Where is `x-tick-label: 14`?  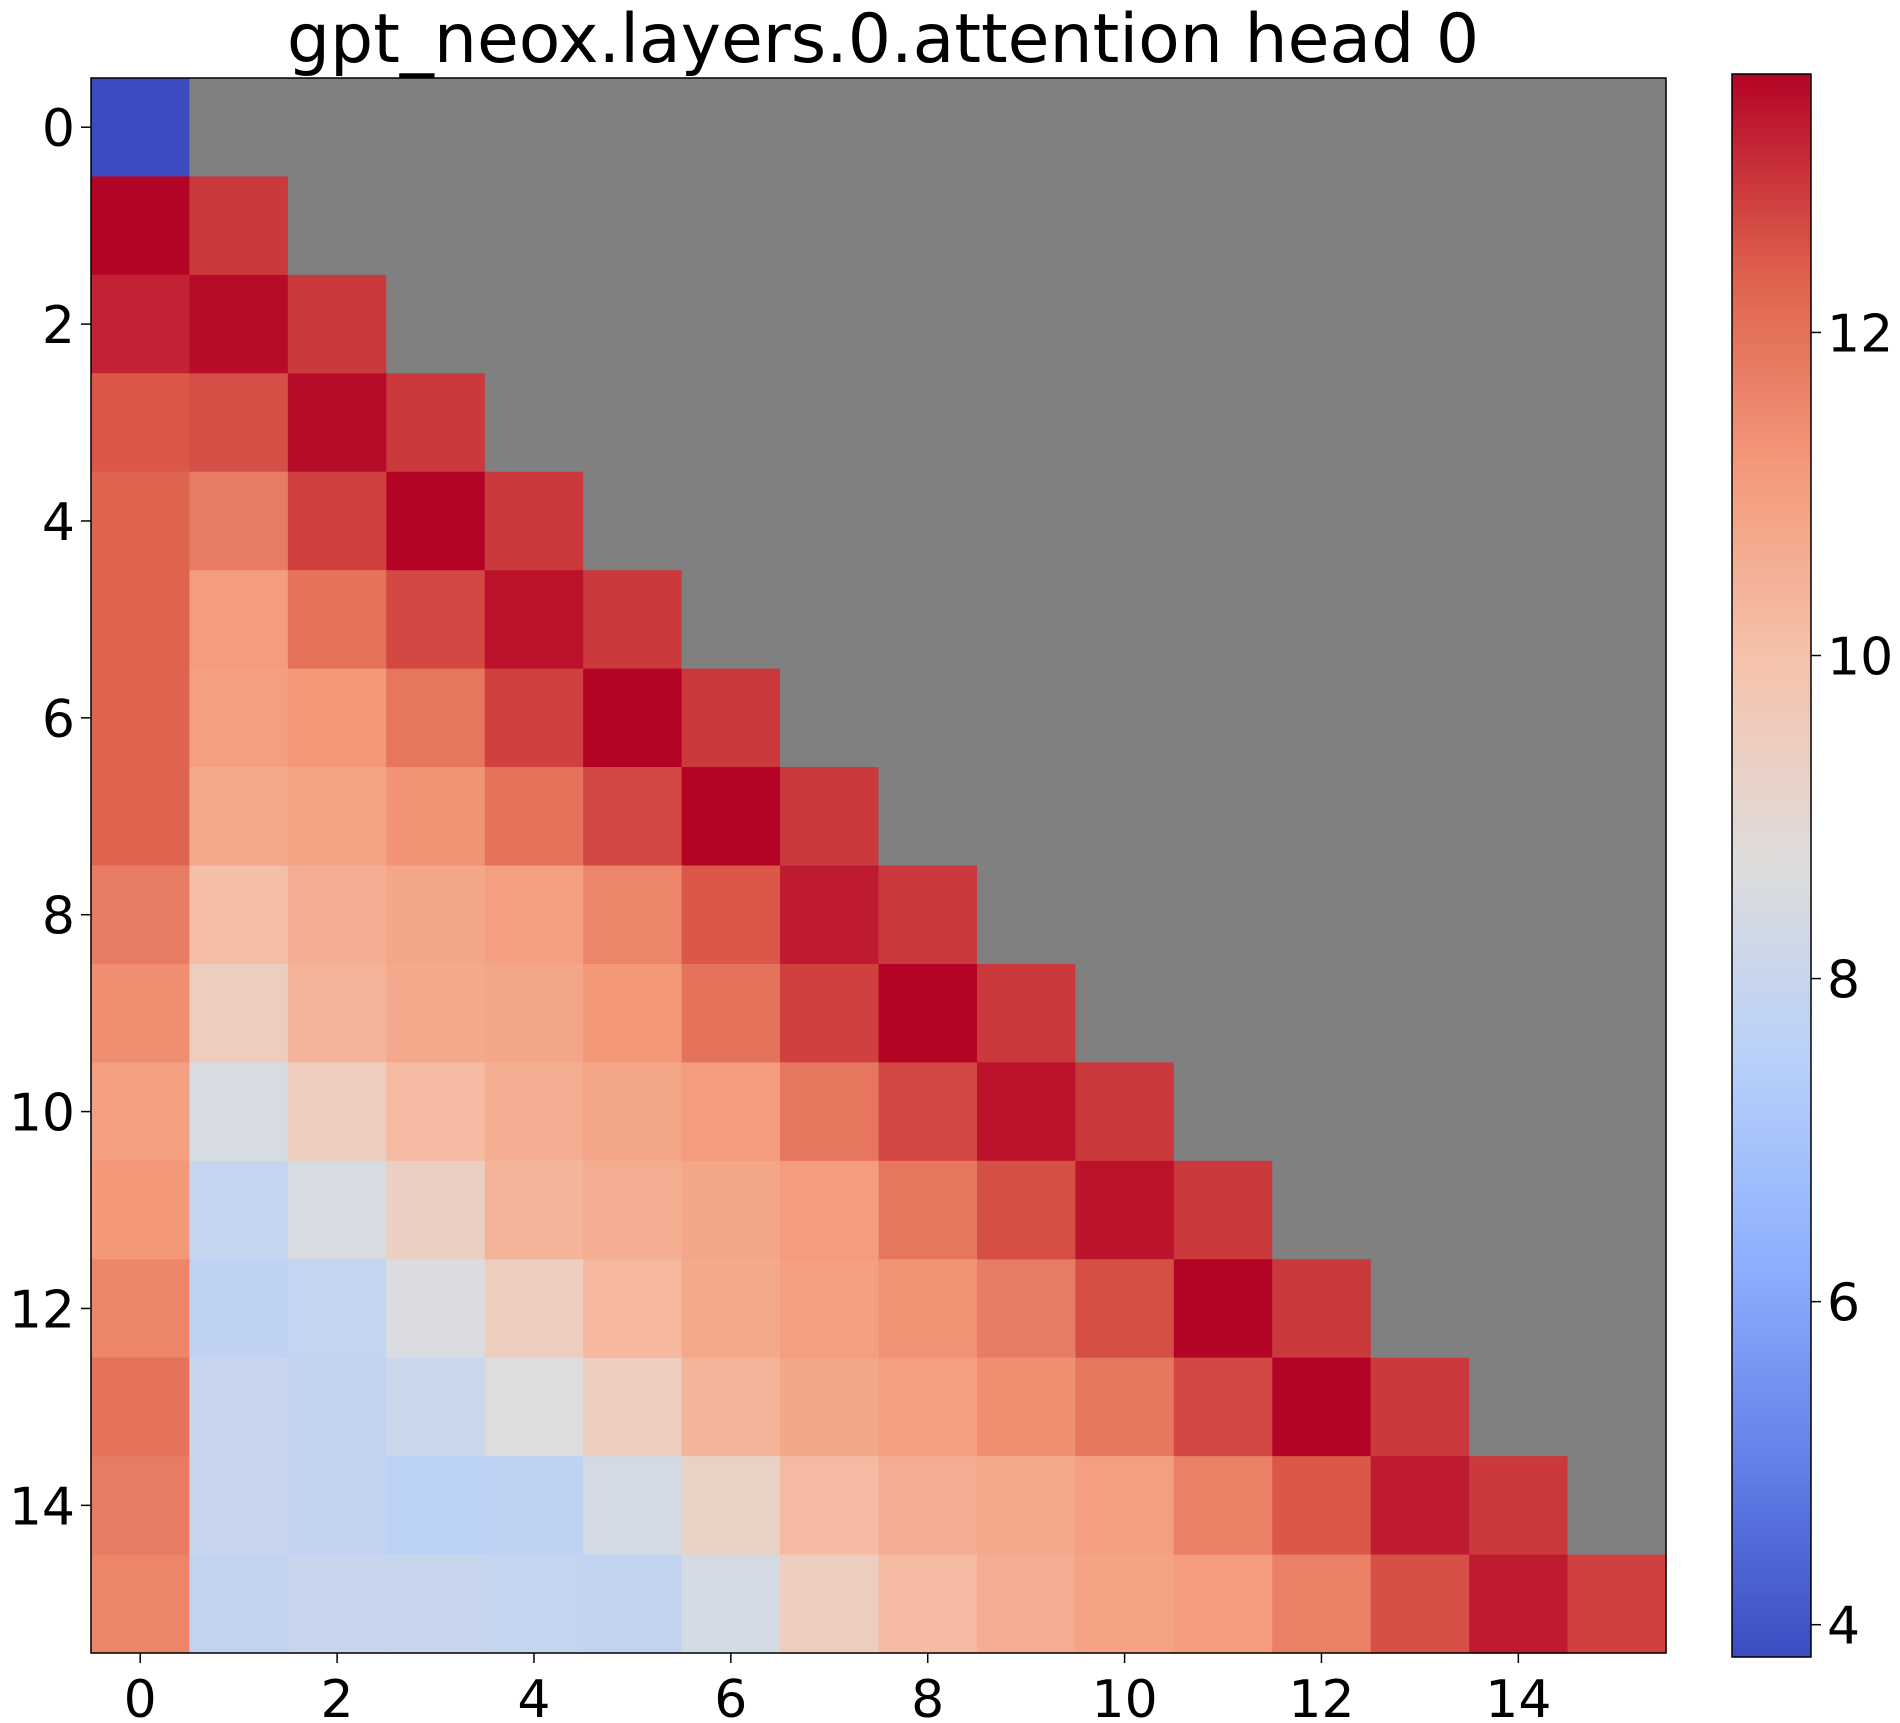
x-tick-label: 14 is located at coordinates (1518, 1696).